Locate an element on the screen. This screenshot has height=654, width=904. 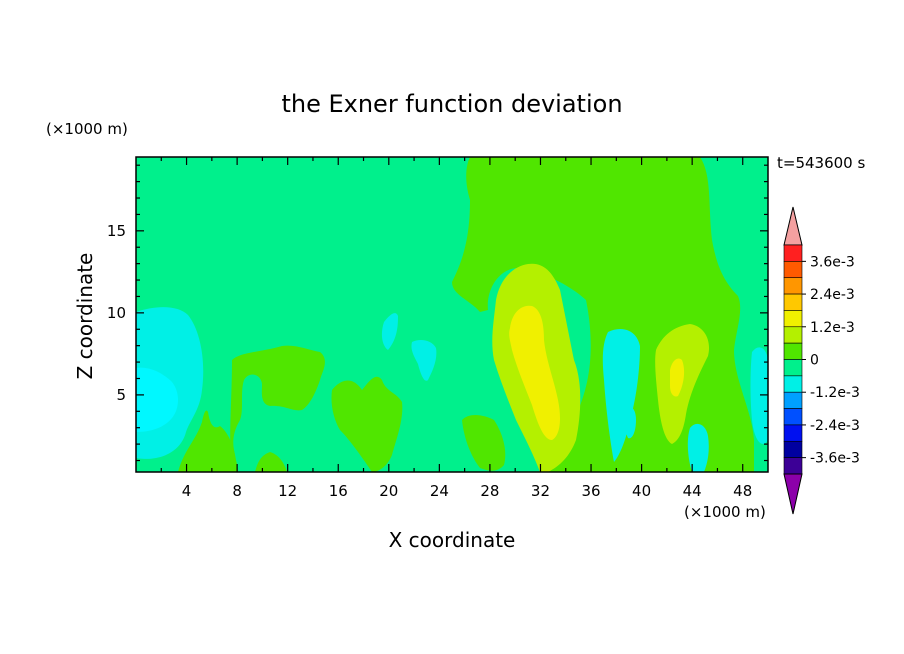
x-tick-label: 8 is located at coordinates (237, 491).